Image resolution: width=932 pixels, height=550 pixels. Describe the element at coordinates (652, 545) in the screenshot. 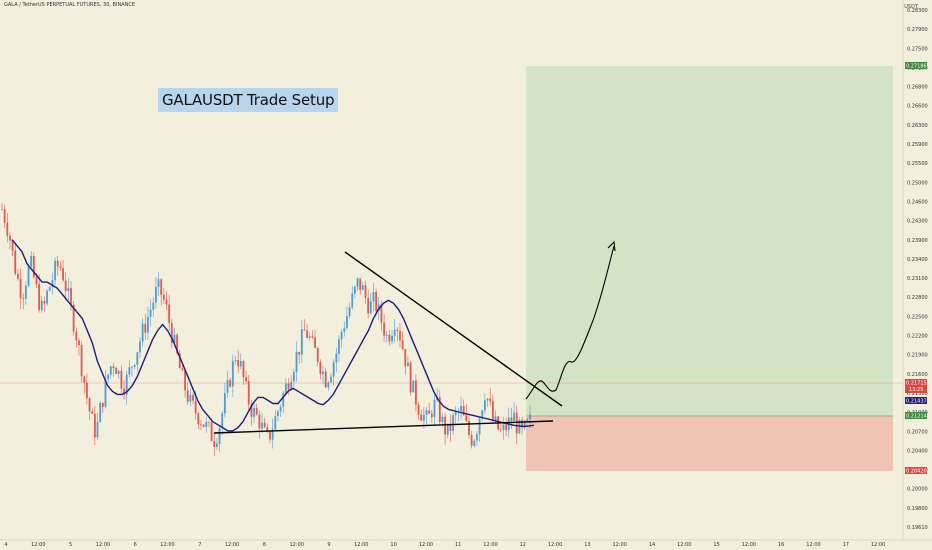

I see `time-tick-label: 14` at that location.